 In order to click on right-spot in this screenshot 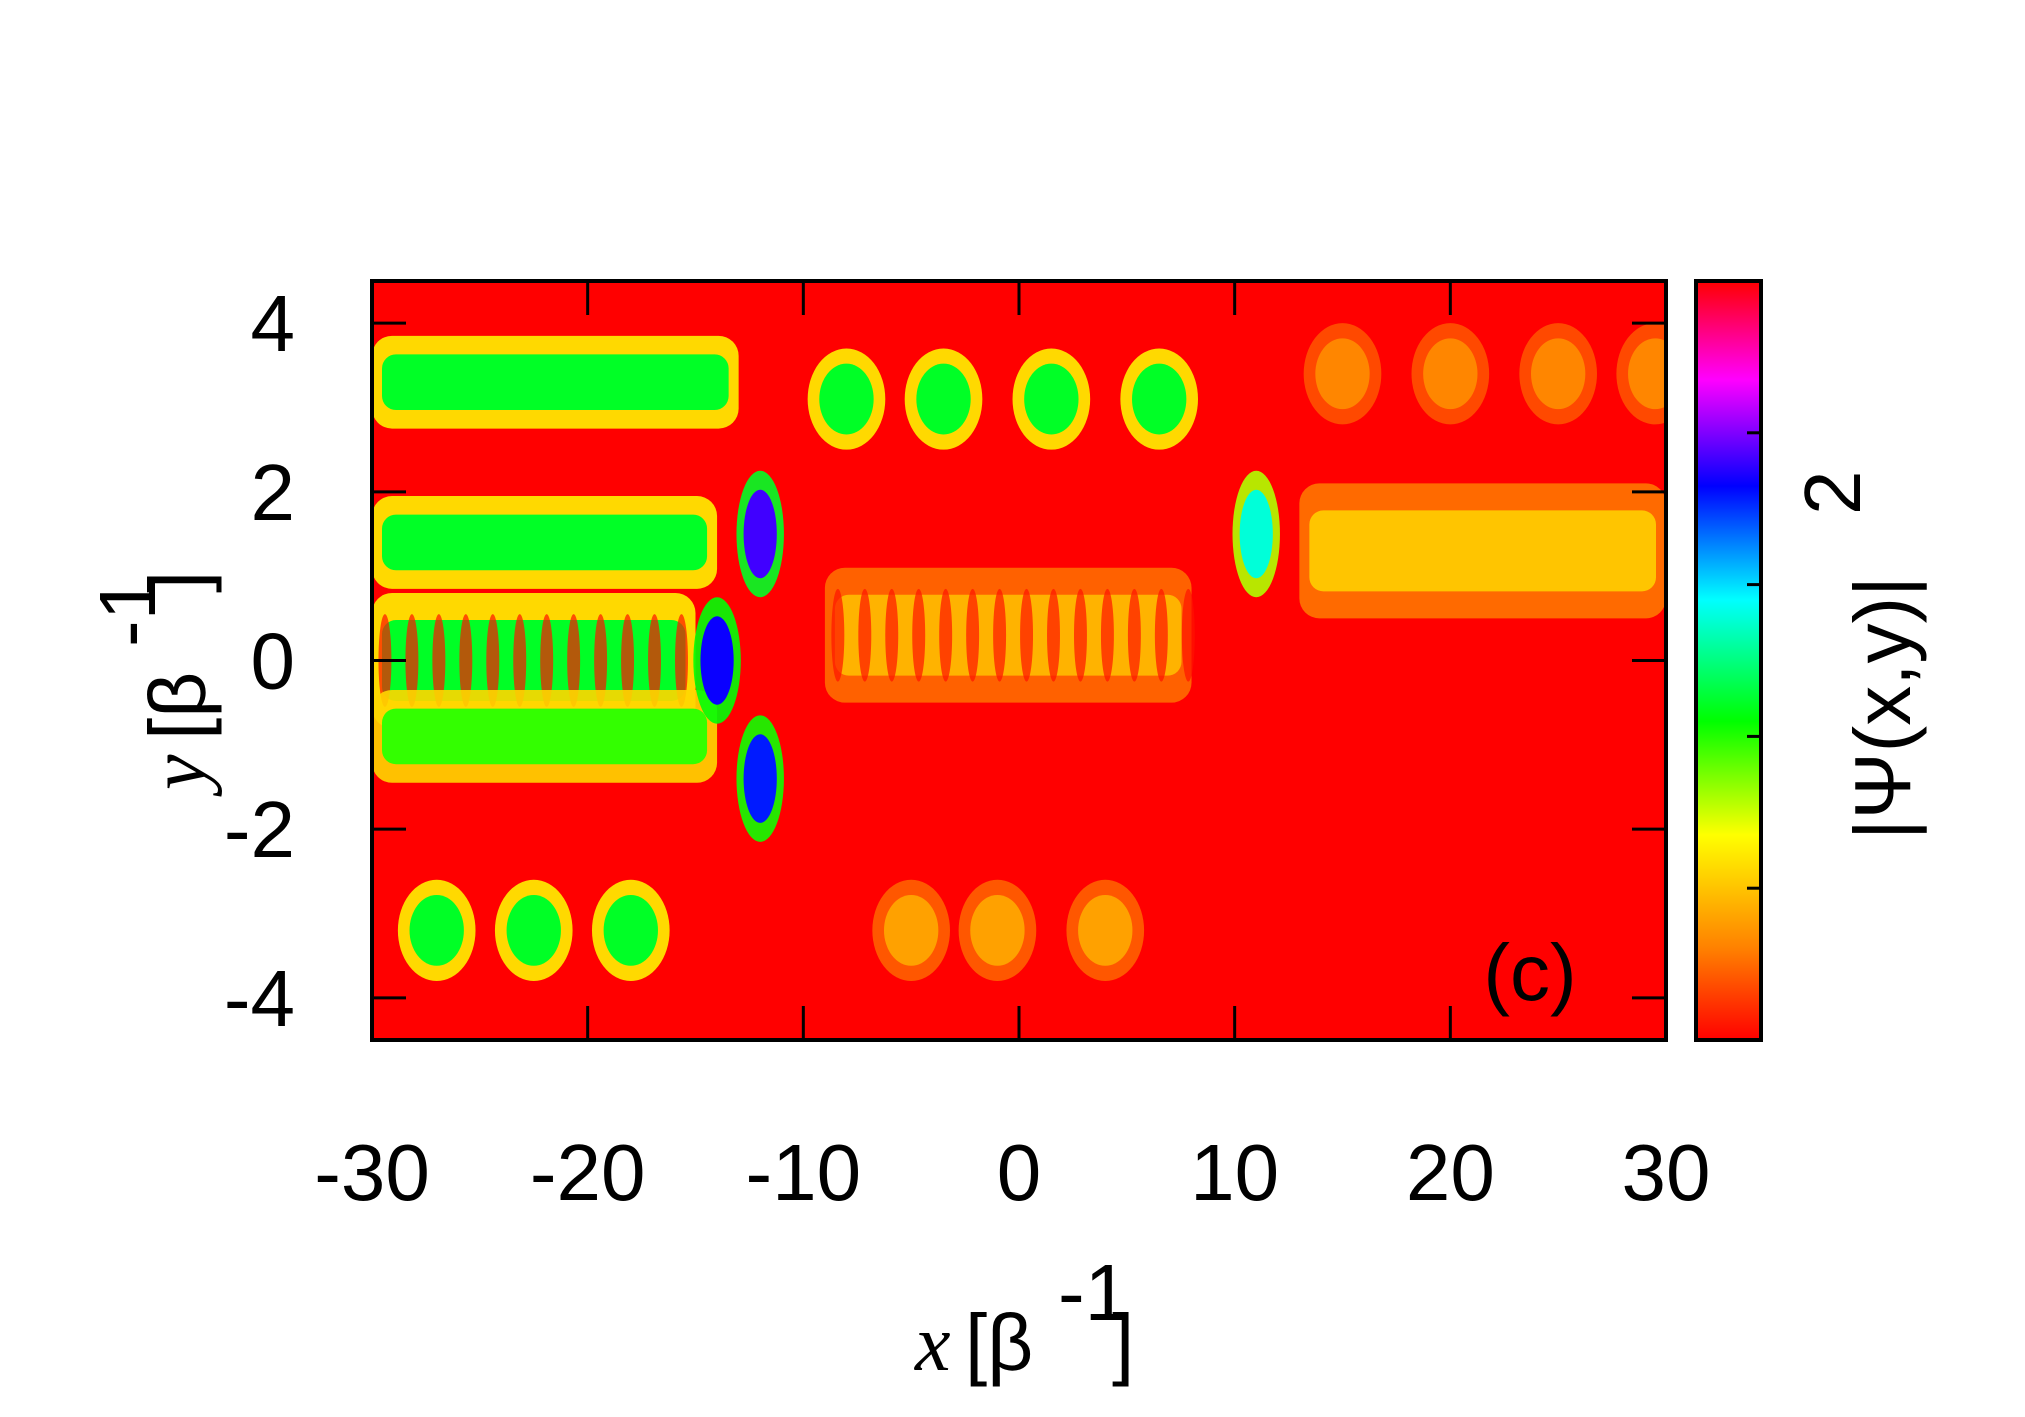, I will do `click(1256, 534)`.